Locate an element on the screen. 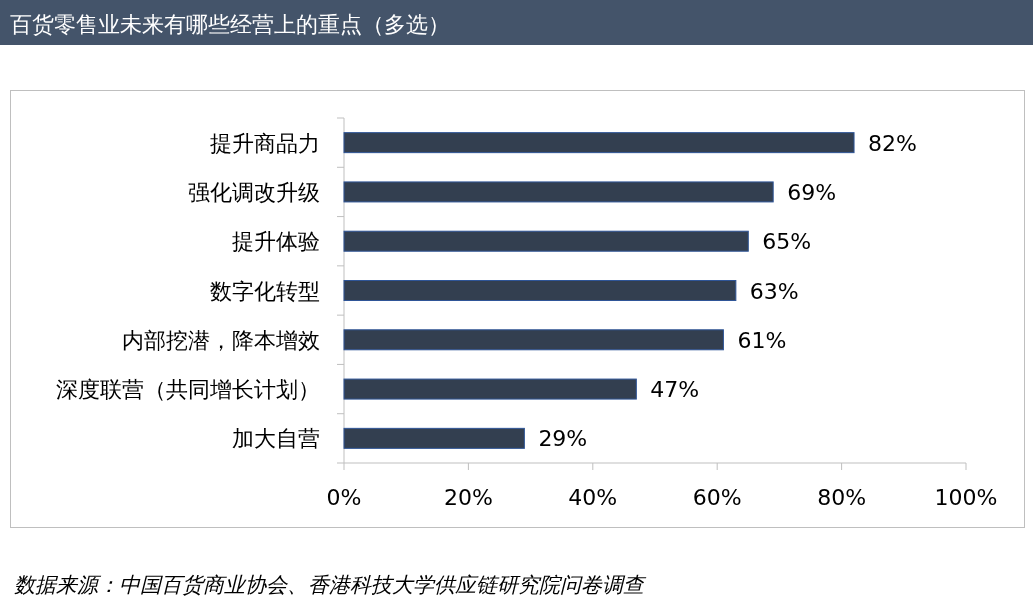 The height and width of the screenshot is (606, 1033). data-label: 63% is located at coordinates (774, 291).